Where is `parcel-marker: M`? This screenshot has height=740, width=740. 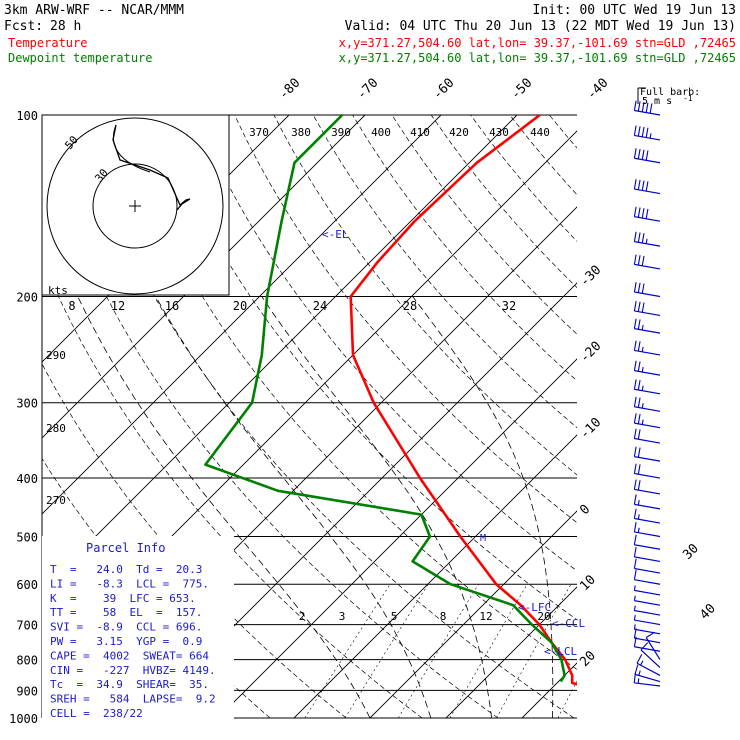 parcel-marker: M is located at coordinates (483, 538).